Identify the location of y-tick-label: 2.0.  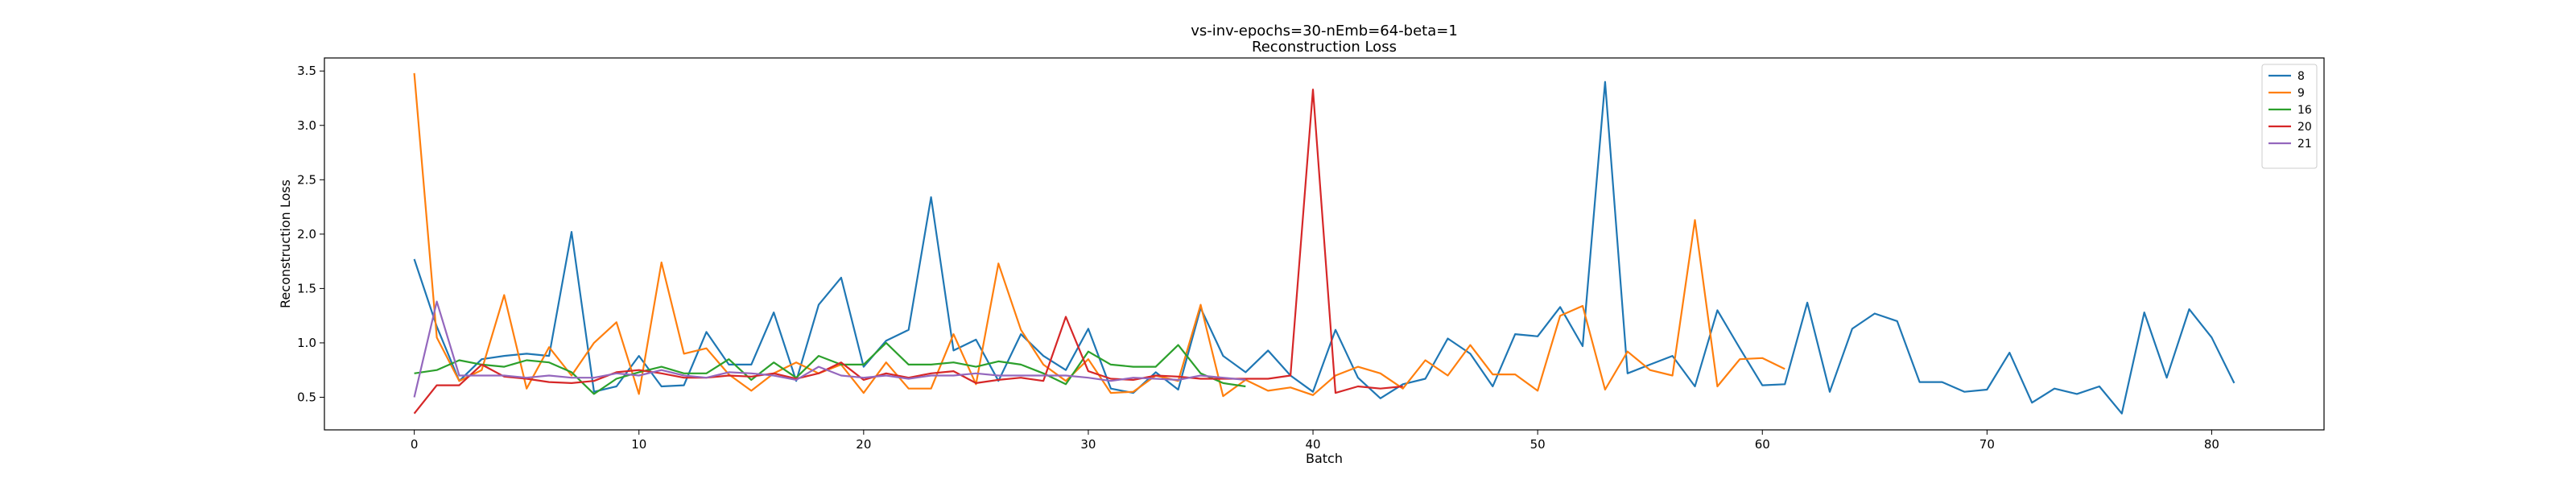
(306, 234).